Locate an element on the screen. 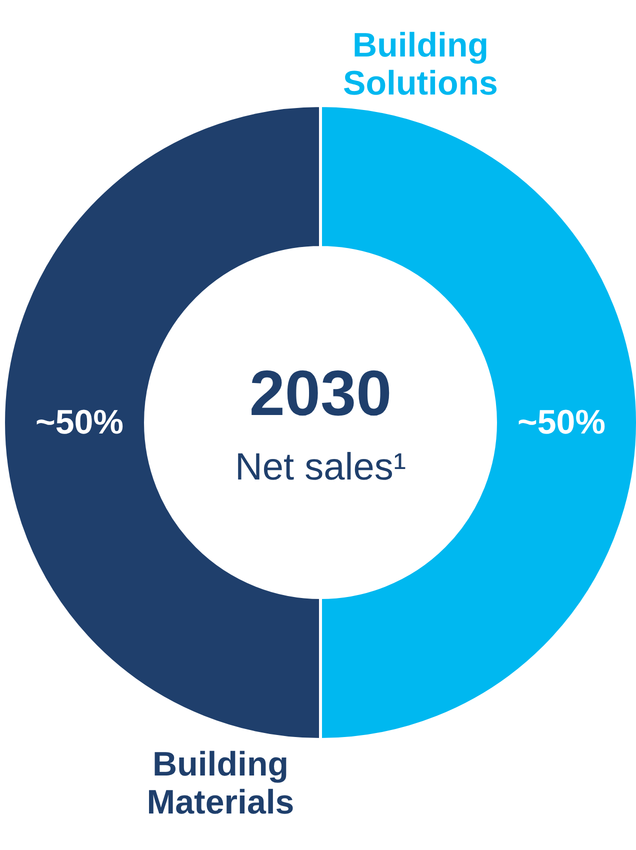 The image size is (636, 850). slice-label: Building Materials is located at coordinates (220, 784).